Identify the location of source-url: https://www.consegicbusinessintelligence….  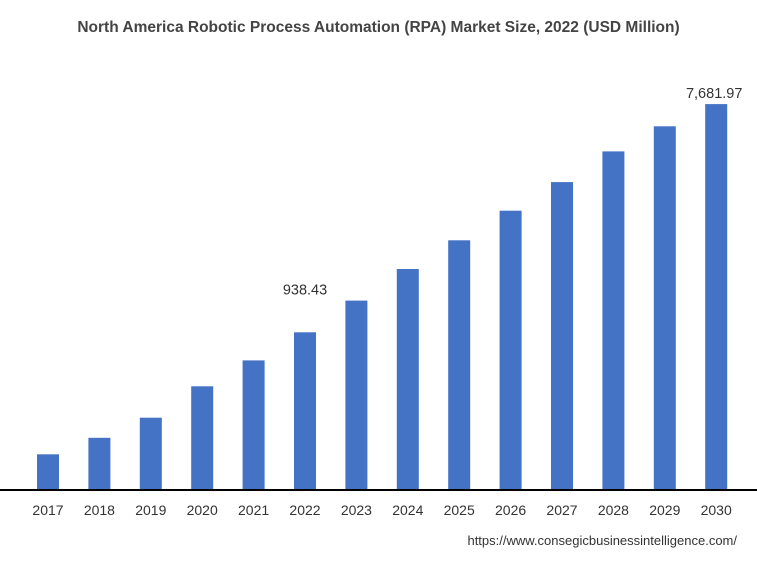
(602, 540).